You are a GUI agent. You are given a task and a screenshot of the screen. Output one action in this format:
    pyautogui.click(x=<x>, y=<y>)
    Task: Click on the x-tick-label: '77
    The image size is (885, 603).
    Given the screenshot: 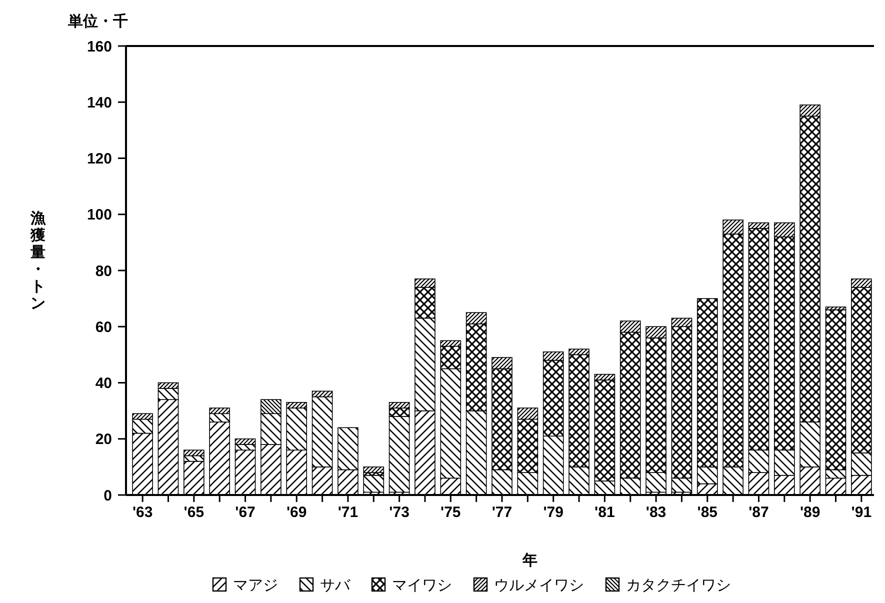 What is the action you would take?
    pyautogui.click(x=502, y=512)
    